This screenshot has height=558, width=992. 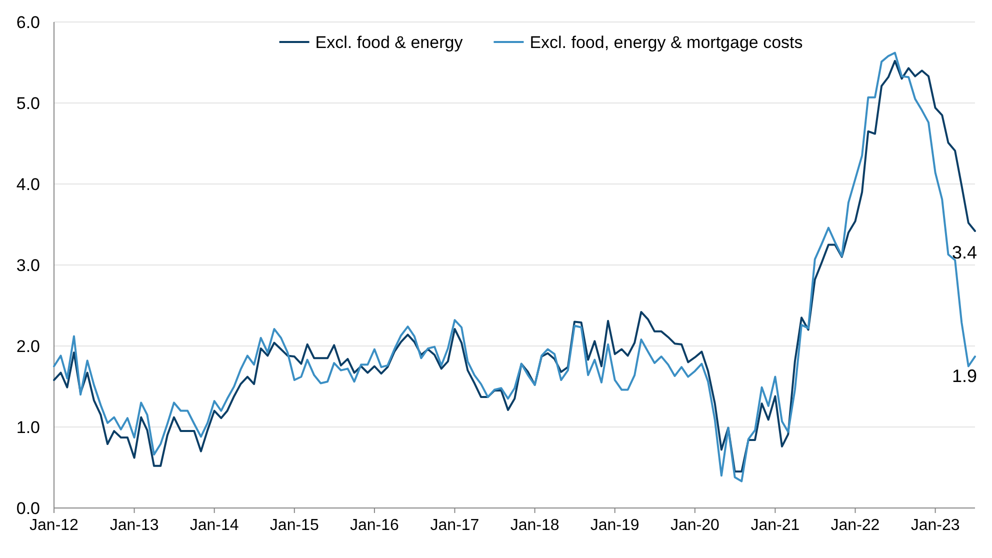 What do you see at coordinates (28, 103) in the screenshot?
I see `y-tick-label: 5.0` at bounding box center [28, 103].